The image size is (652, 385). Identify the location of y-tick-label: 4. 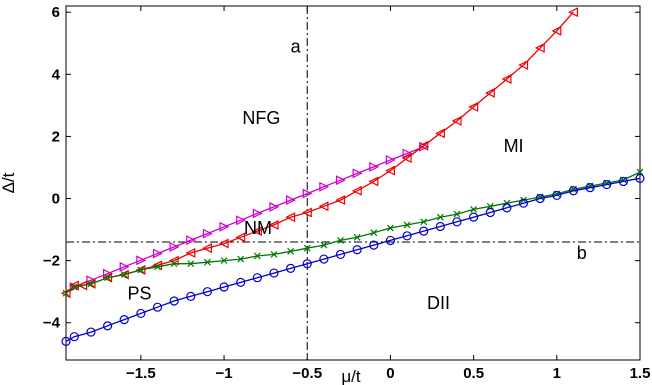
(56, 74).